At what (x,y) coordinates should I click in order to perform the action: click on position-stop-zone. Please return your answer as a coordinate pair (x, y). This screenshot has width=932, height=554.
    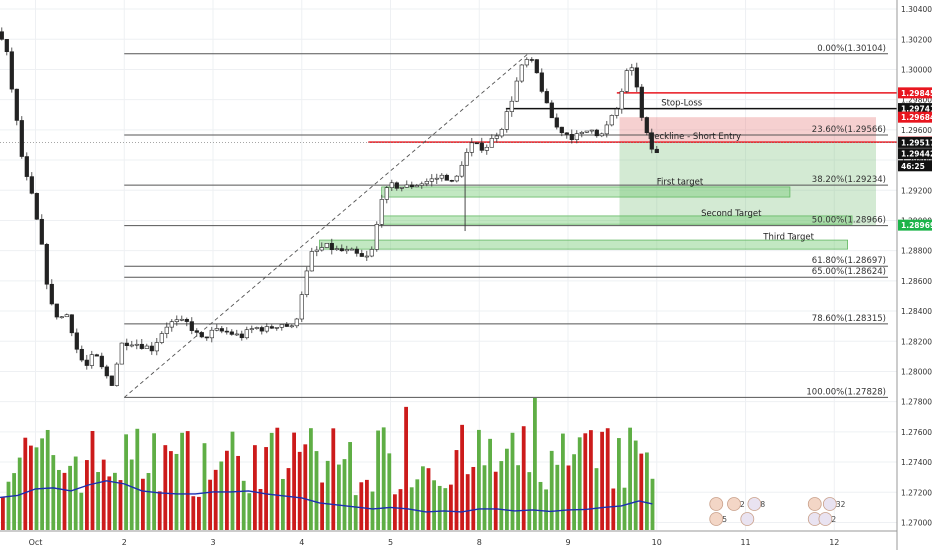
    Looking at the image, I should click on (747, 130).